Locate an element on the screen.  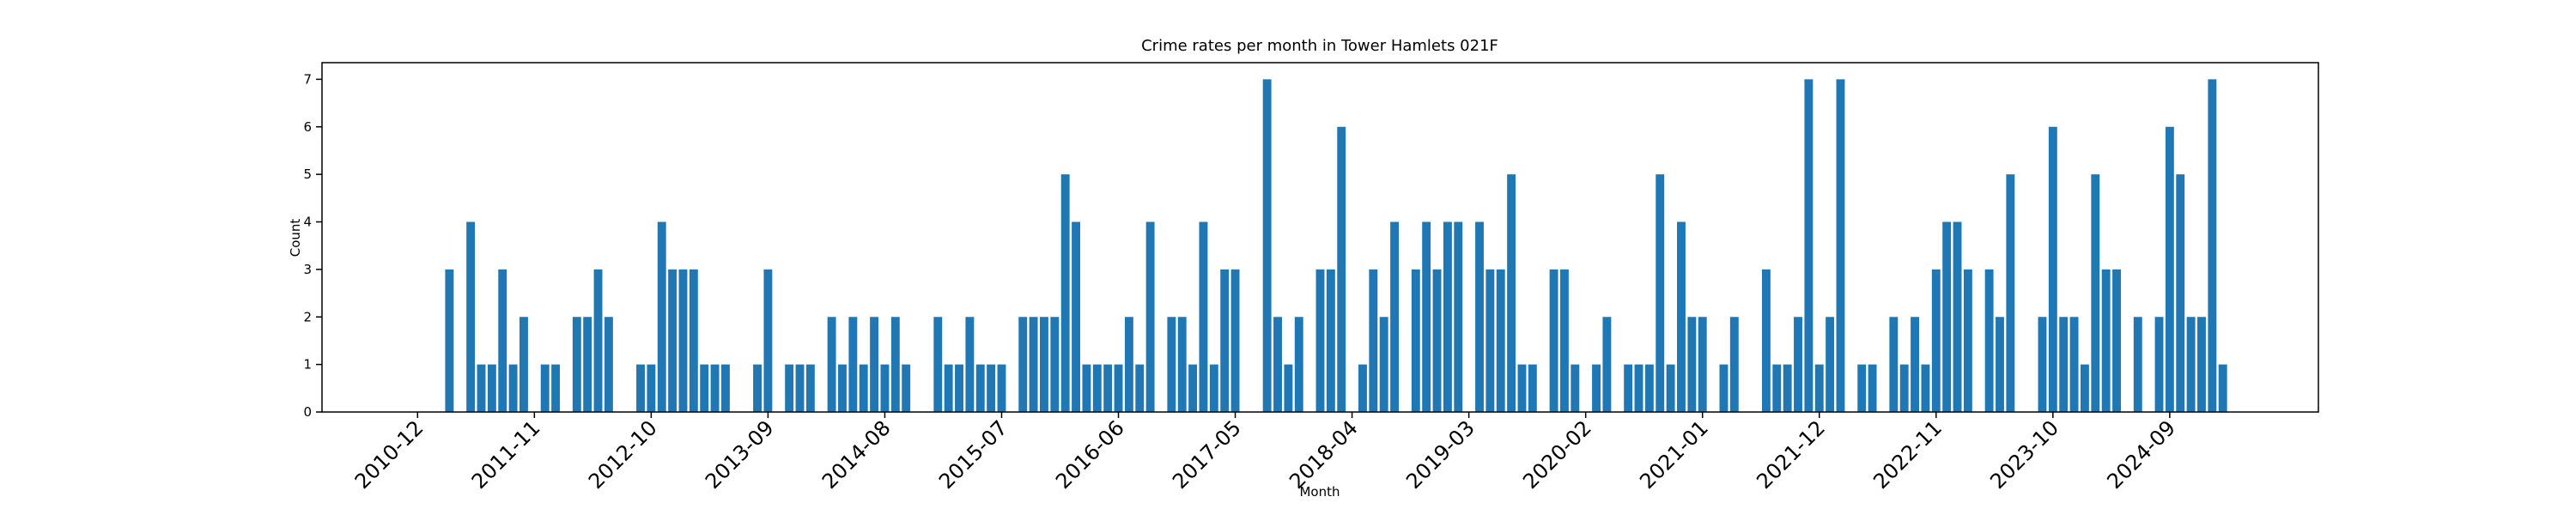
y-tick-label: 0 is located at coordinates (307, 412).